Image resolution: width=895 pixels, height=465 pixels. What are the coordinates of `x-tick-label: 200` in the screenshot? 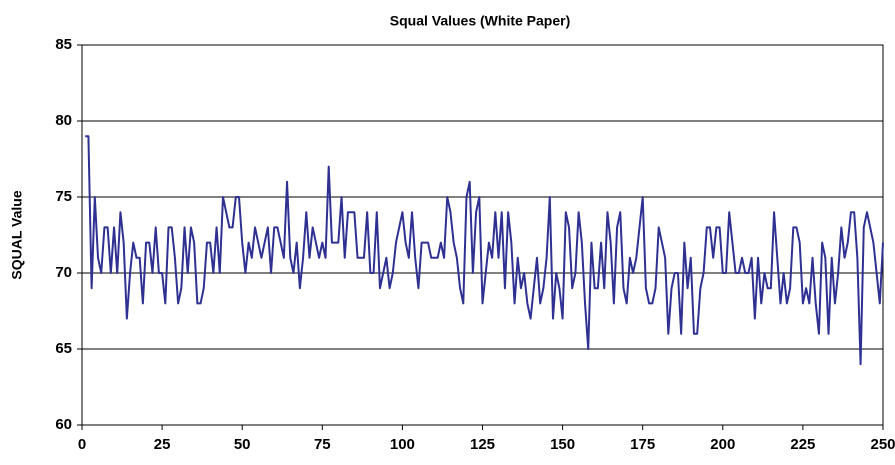 It's located at (722, 444).